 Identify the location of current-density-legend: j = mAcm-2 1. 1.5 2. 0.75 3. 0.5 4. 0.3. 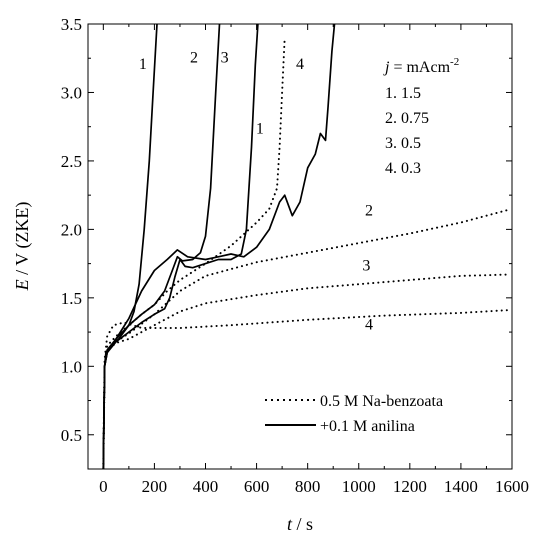
(421, 116).